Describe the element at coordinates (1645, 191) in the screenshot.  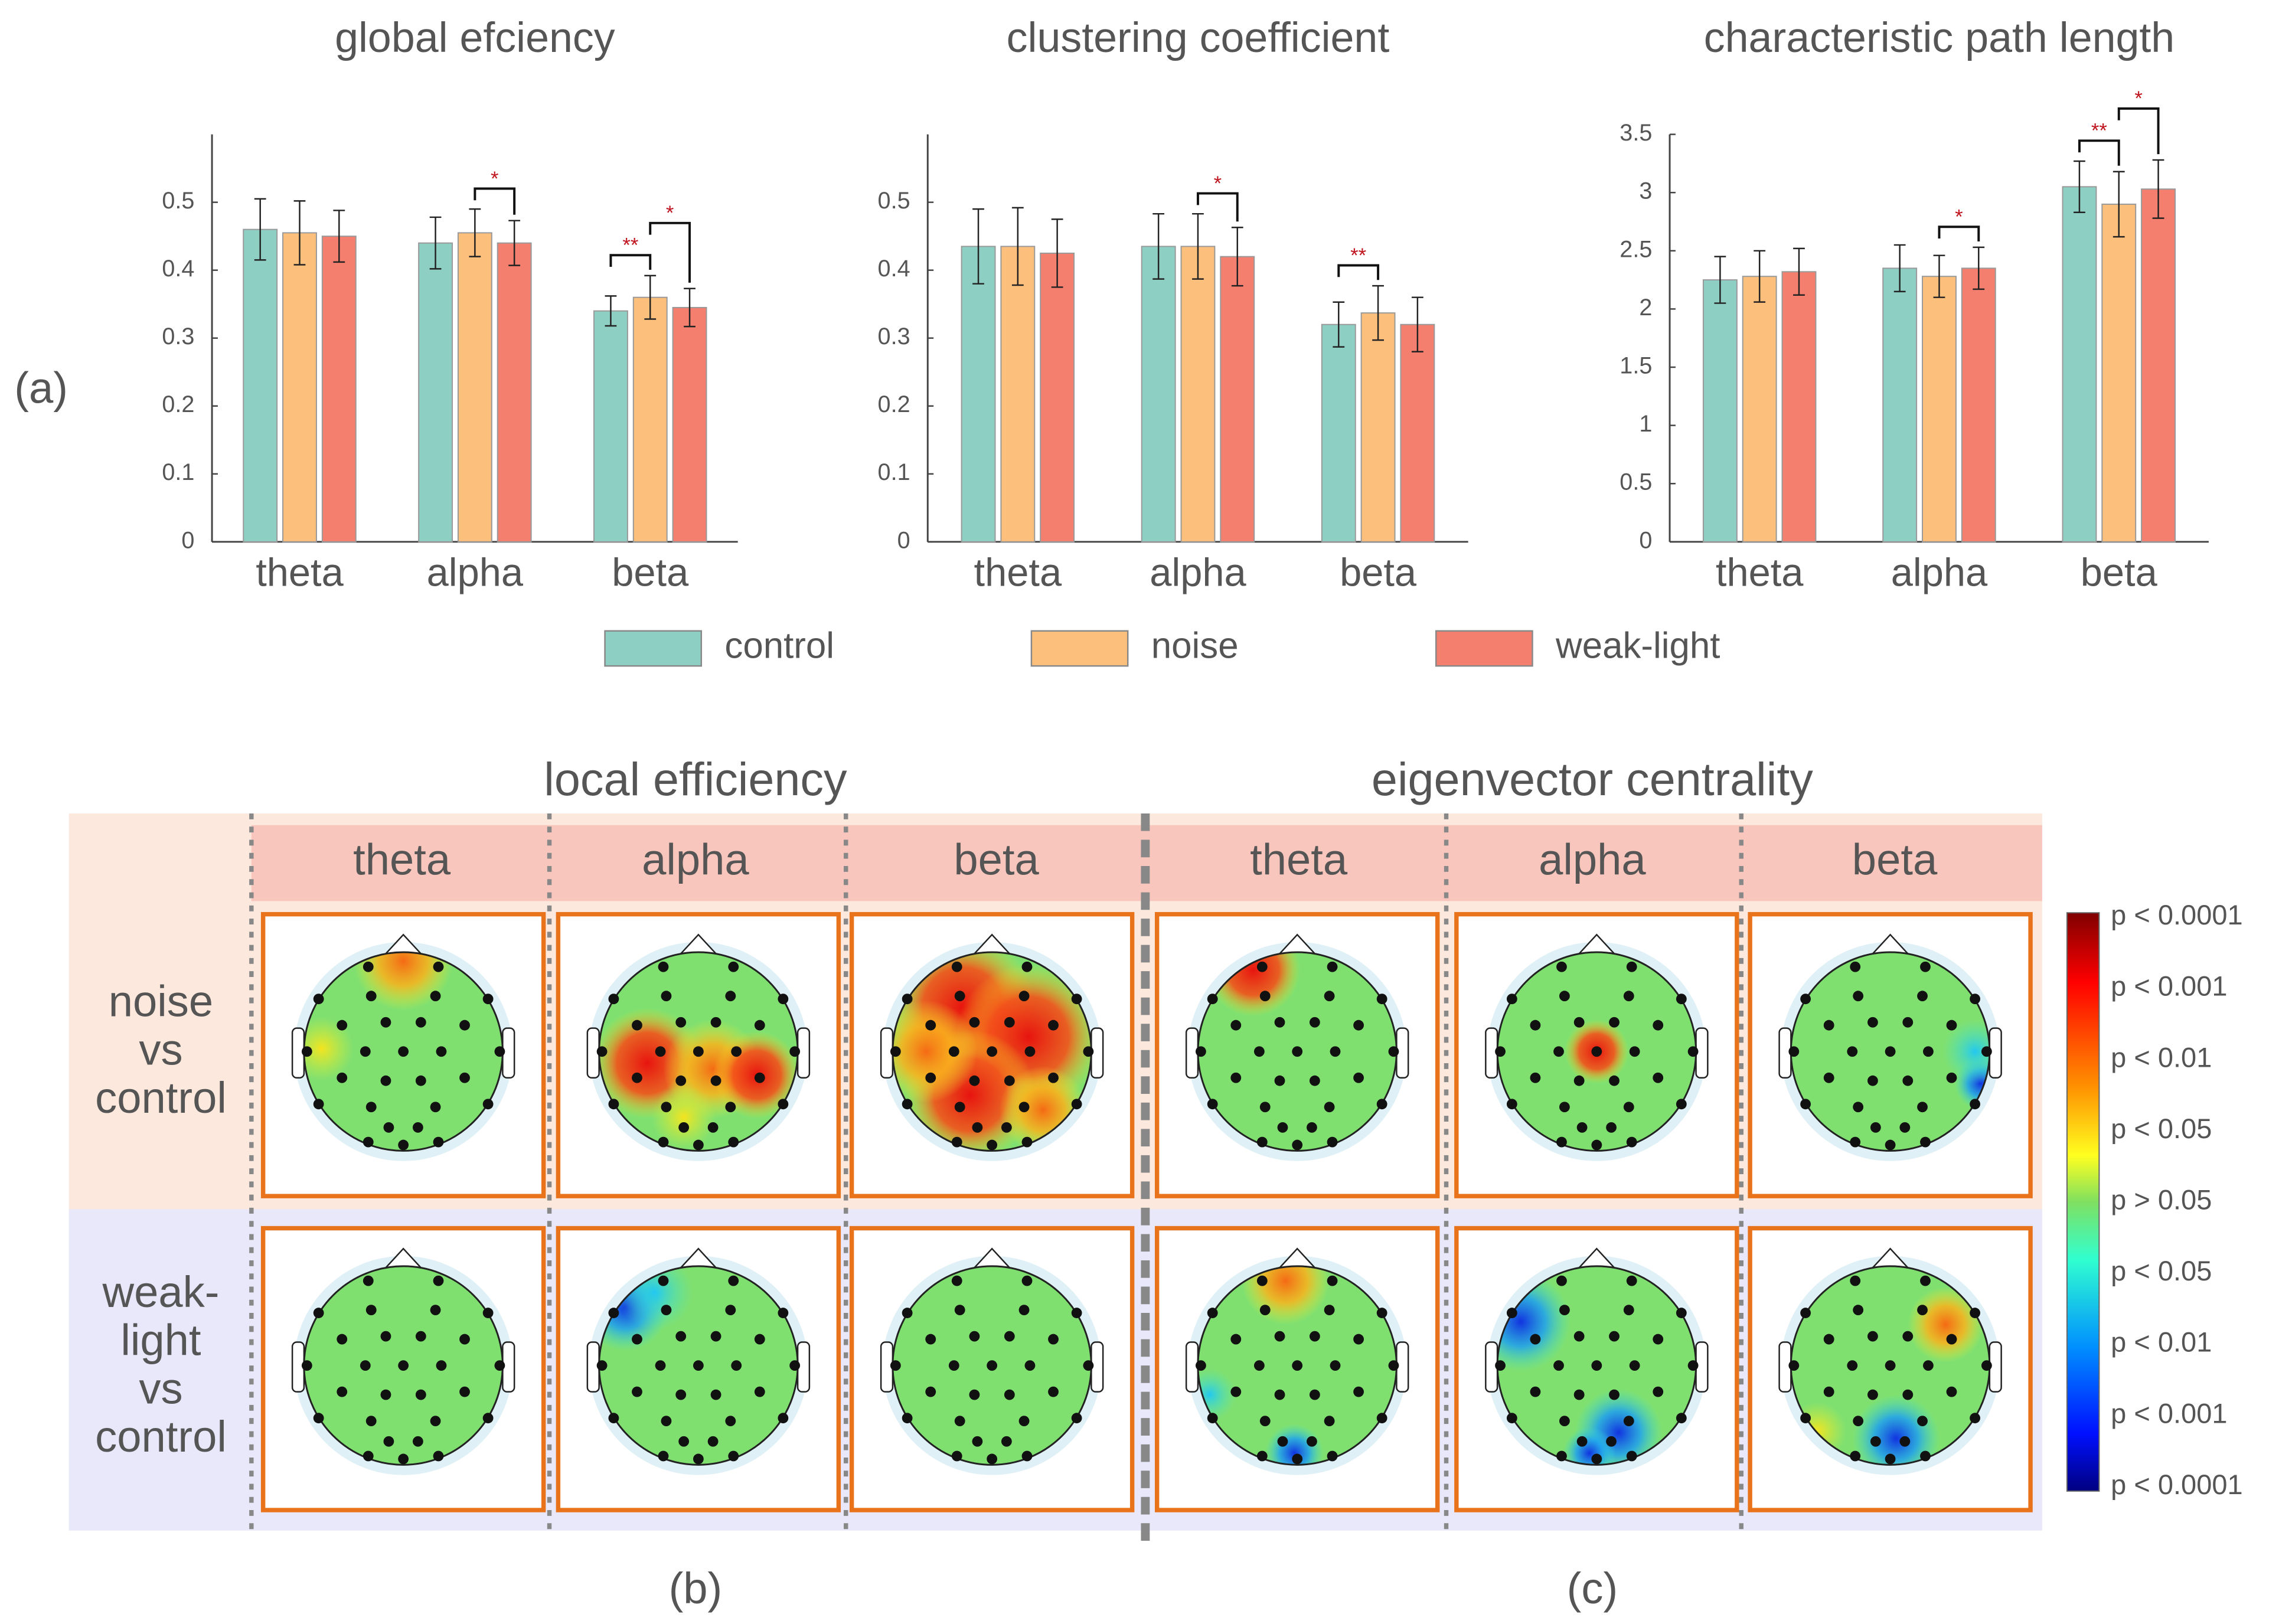
I see `y-tick-label: 3` at that location.